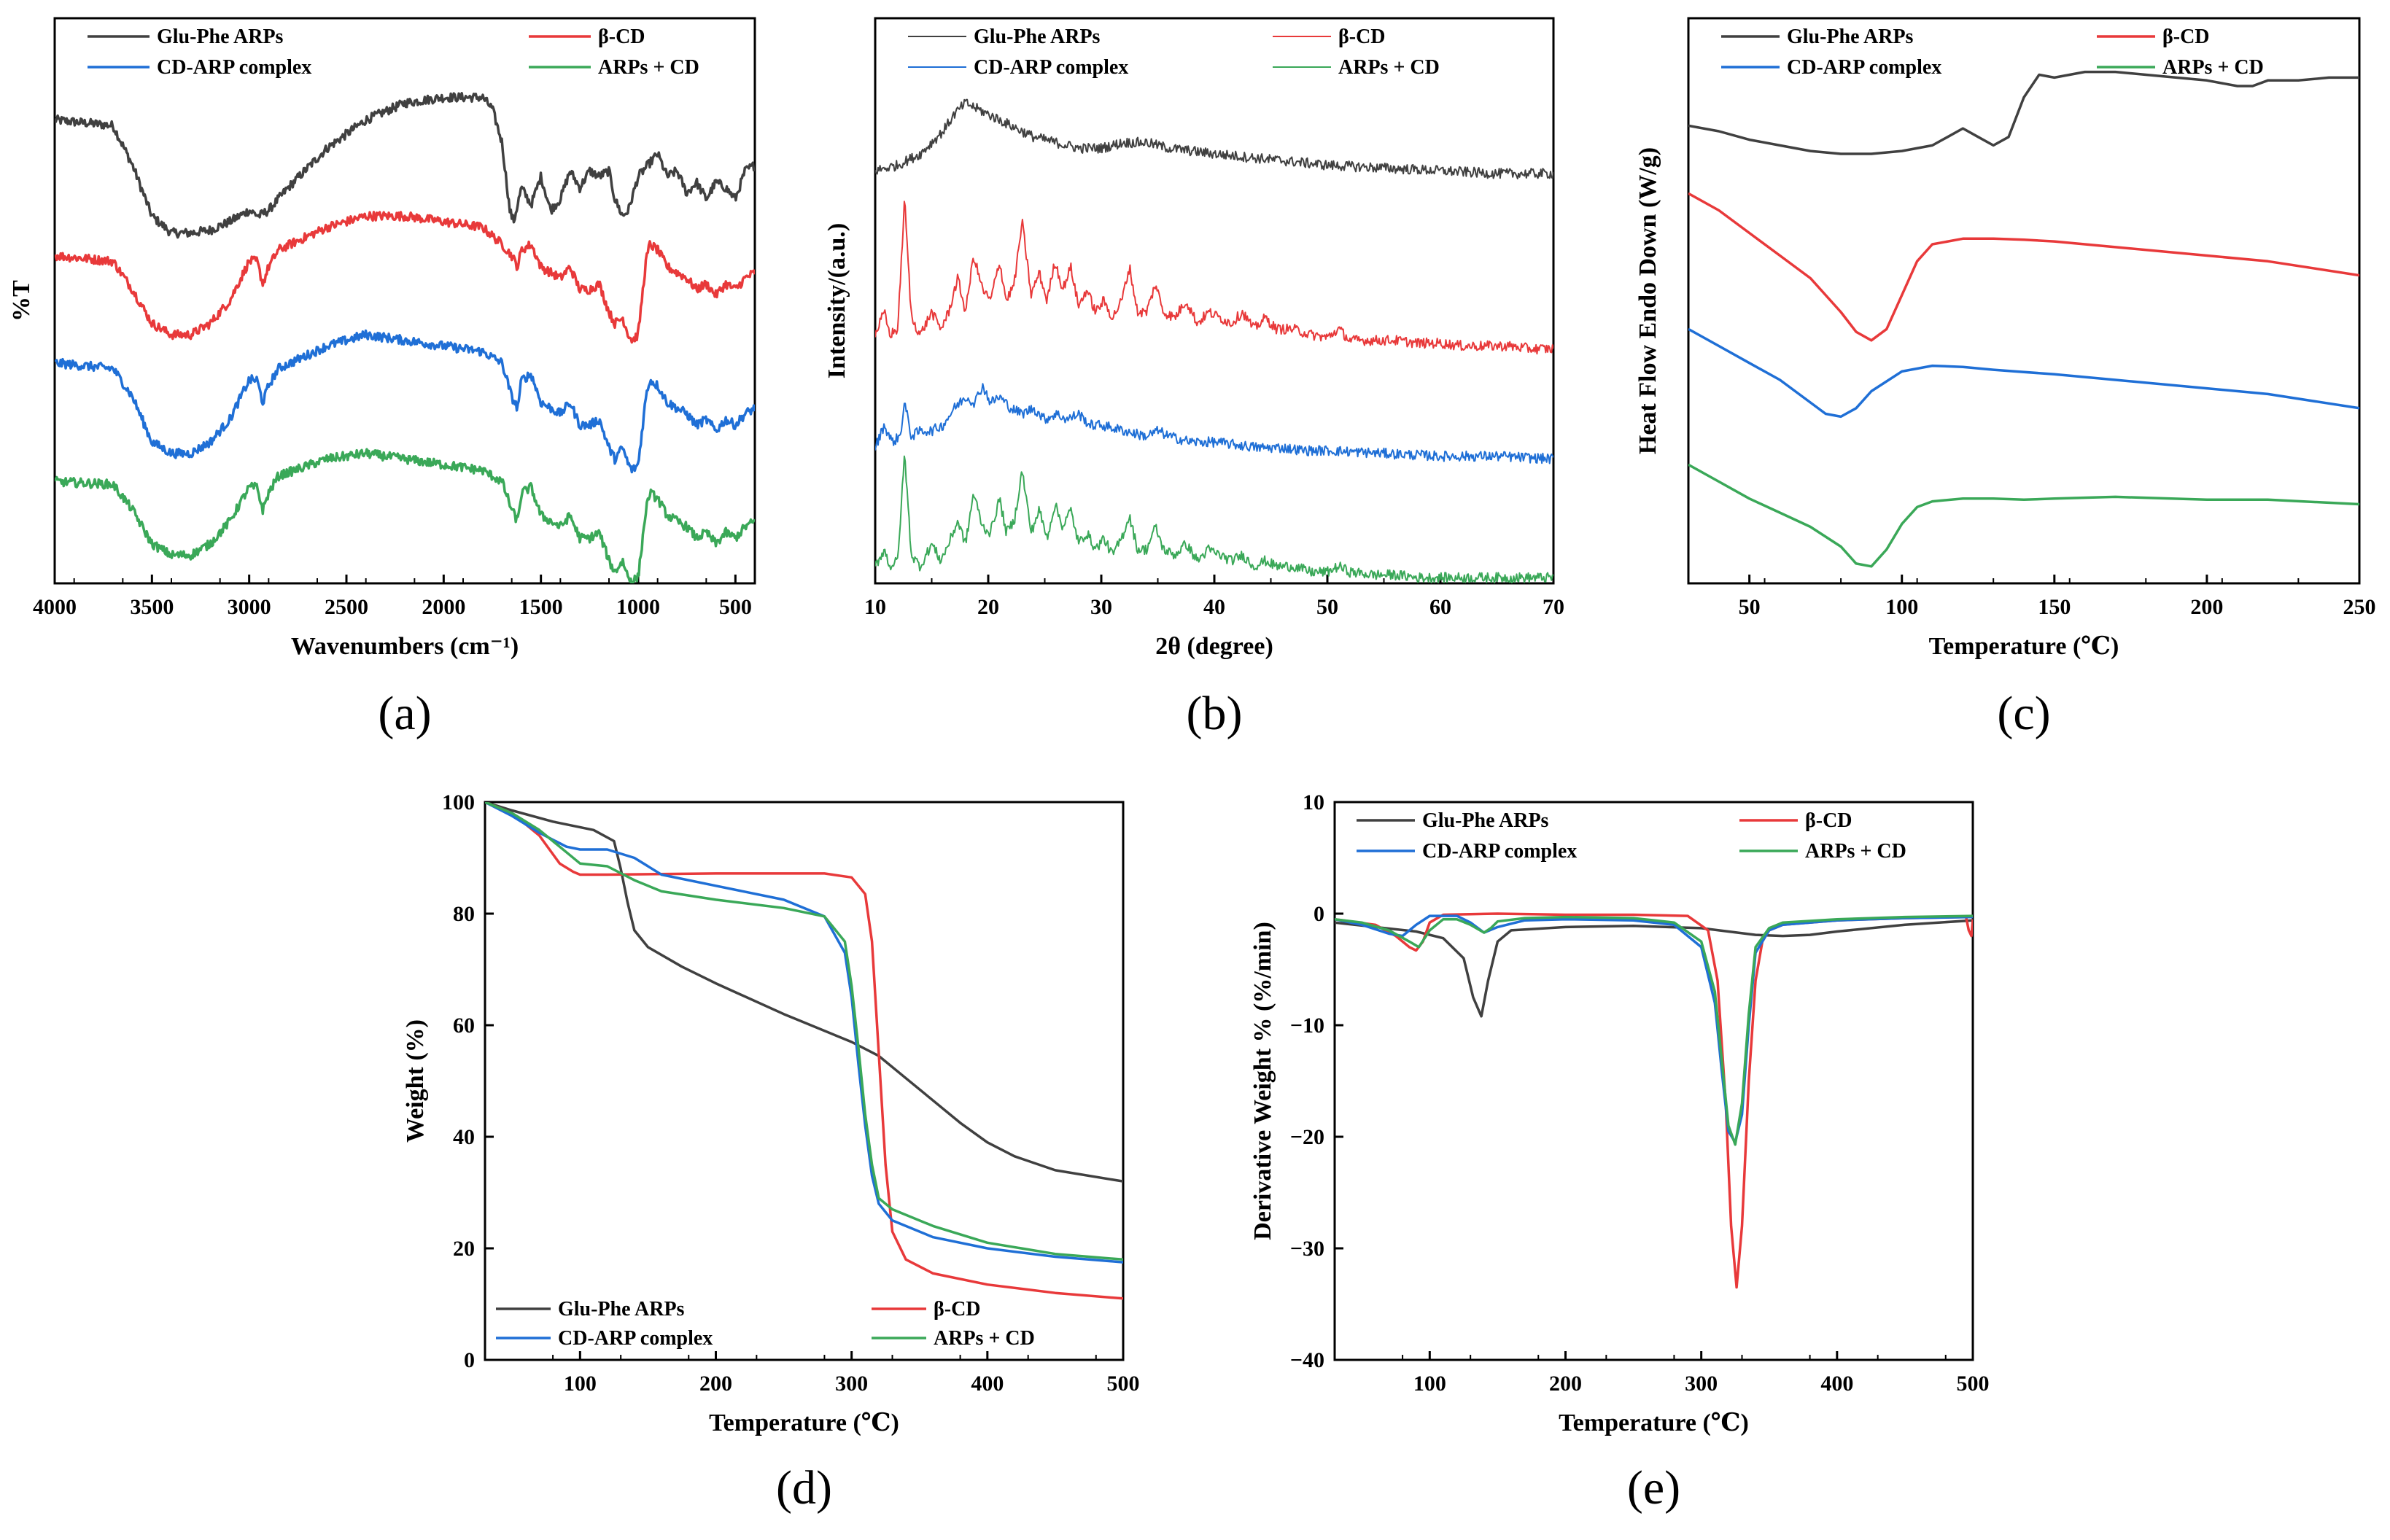 This screenshot has height=1540, width=2390. What do you see at coordinates (1262, 1081) in the screenshot?
I see `y-axis-title: Derivative Weight % (%/min)` at bounding box center [1262, 1081].